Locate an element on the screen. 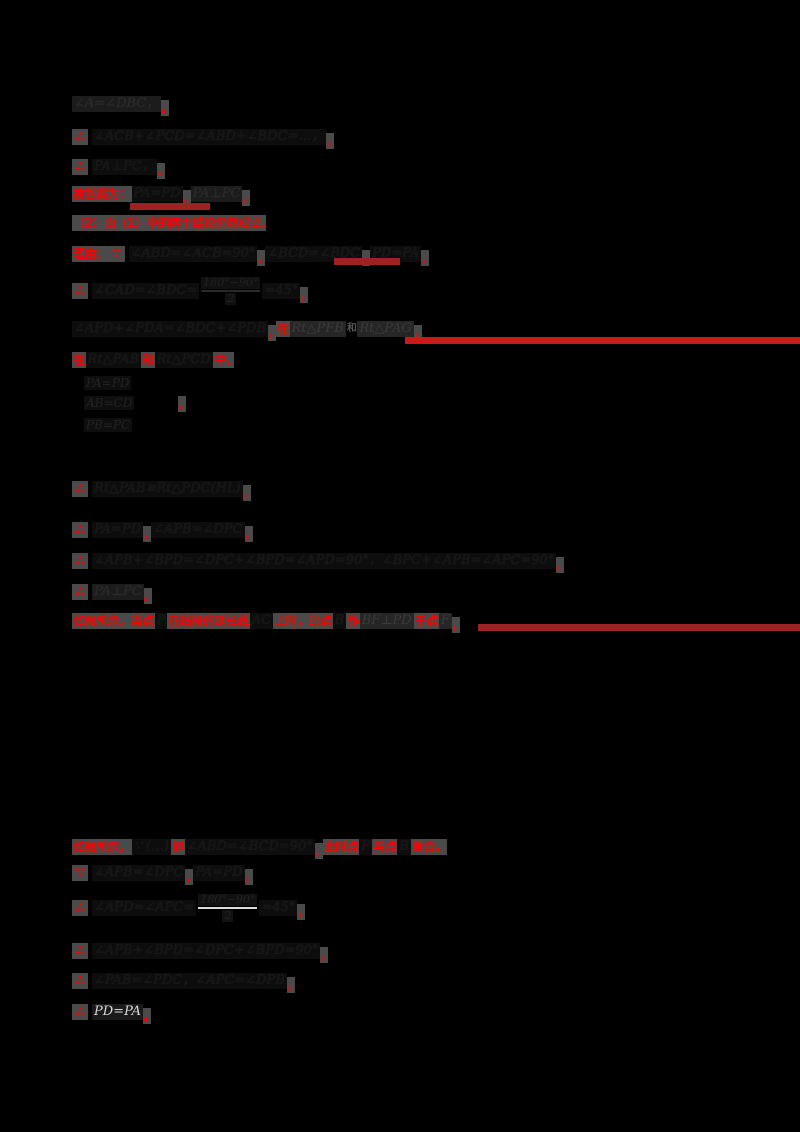  segment-label: AC is located at coordinates (261, 621).